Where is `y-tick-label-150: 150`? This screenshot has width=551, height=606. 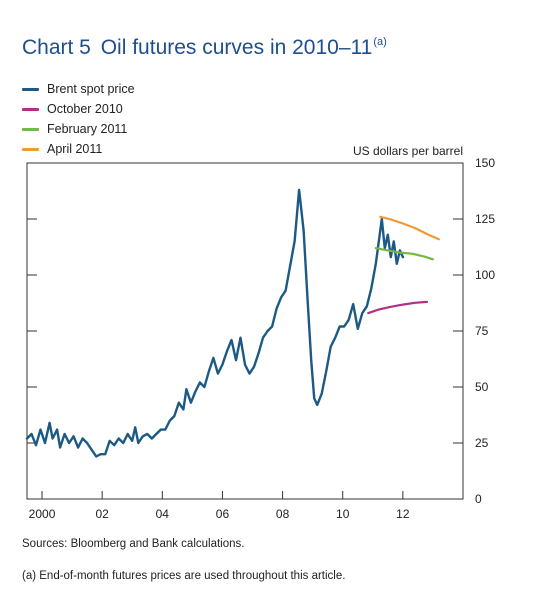
y-tick-label-150: 150 is located at coordinates (485, 163).